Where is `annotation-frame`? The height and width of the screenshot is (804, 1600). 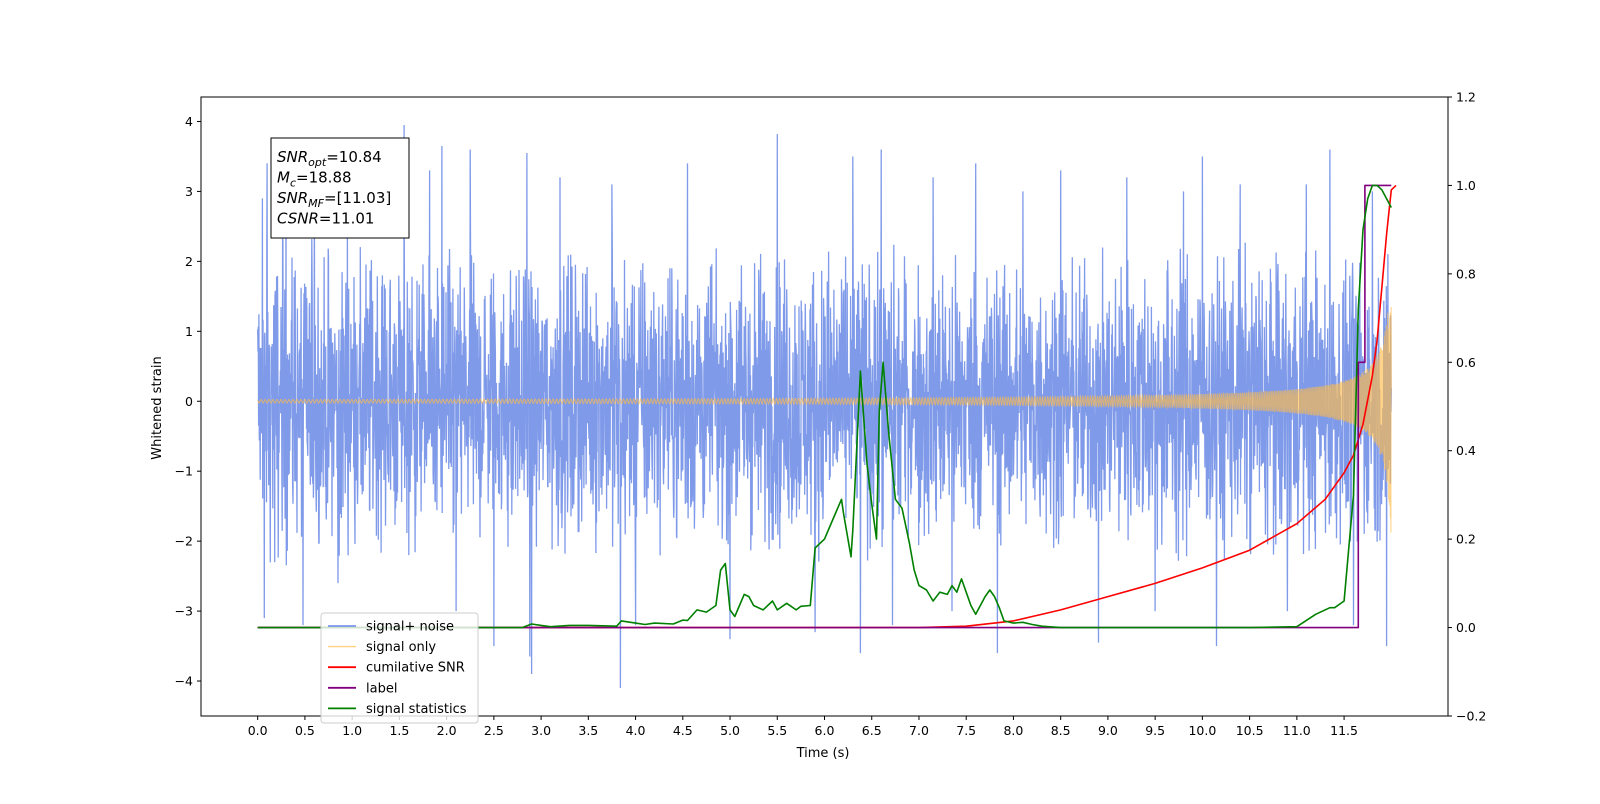
annotation-frame is located at coordinates (340, 188).